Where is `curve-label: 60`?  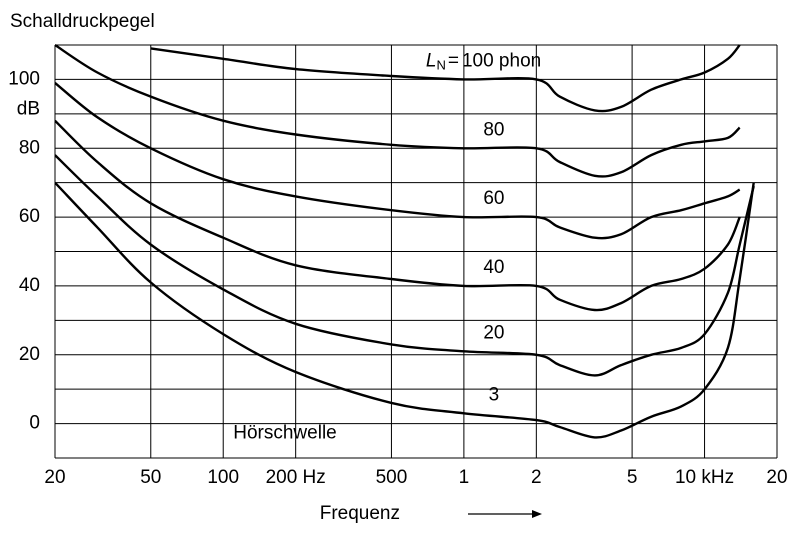
curve-label: 60 is located at coordinates (493, 198).